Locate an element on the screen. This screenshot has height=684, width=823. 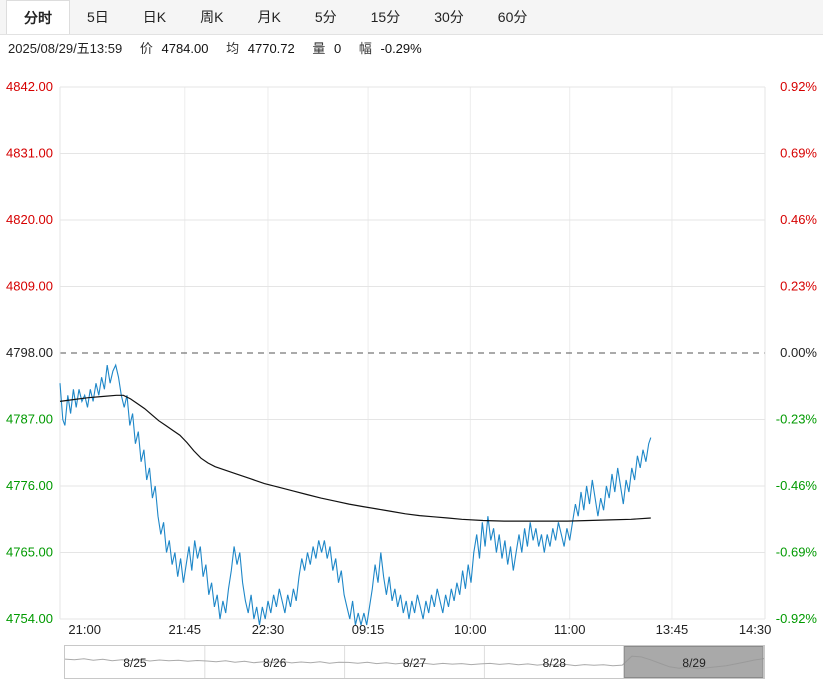
time-label: 21:00 is located at coordinates (84, 629).